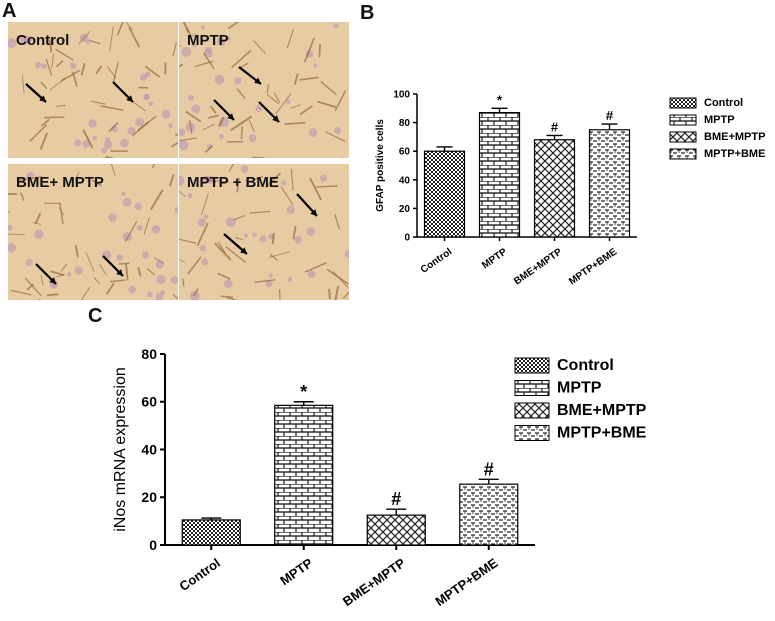 The height and width of the screenshot is (621, 775). I want to click on y-axis-label: iNos mRNA expression, so click(120, 449).